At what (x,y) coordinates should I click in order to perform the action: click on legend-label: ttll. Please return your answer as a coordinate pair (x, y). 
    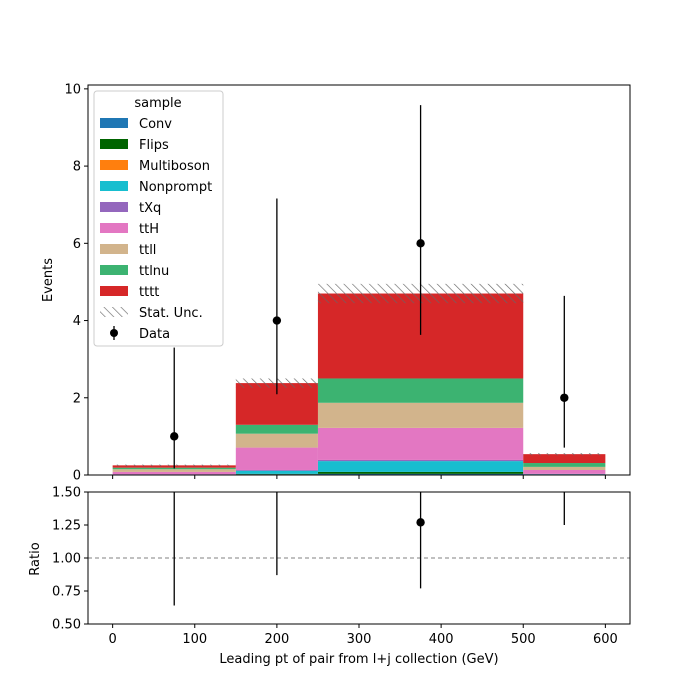
    Looking at the image, I should click on (147, 250).